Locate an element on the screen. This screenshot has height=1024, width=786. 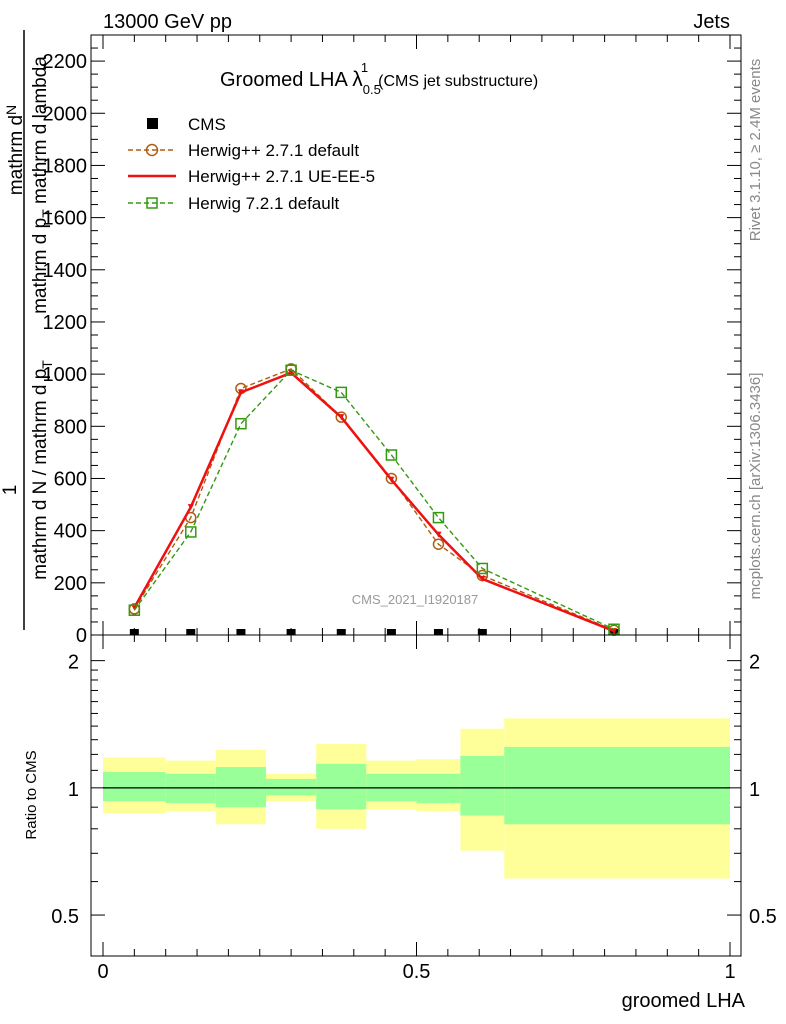
ratio-tick-label-right: 1 is located at coordinates (754, 790).